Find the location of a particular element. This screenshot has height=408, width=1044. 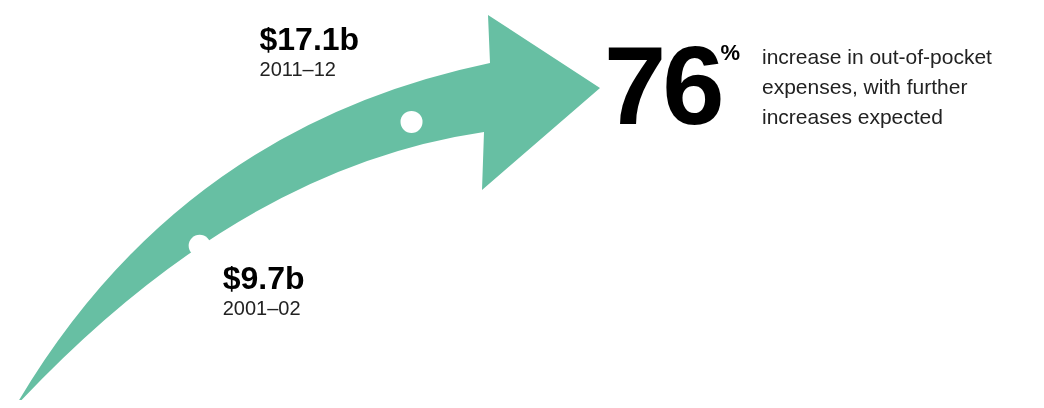

text: increase in out-of-pocket expenses, with further increases expected is located at coordinates (877, 87).